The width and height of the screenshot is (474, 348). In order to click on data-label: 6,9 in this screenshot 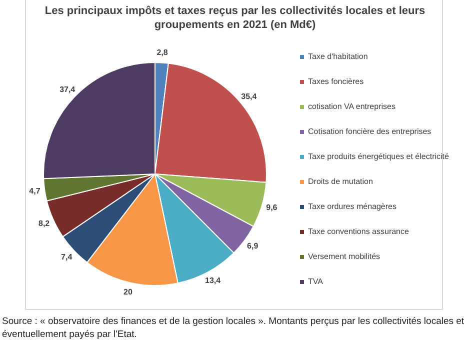, I will do `click(253, 246)`.